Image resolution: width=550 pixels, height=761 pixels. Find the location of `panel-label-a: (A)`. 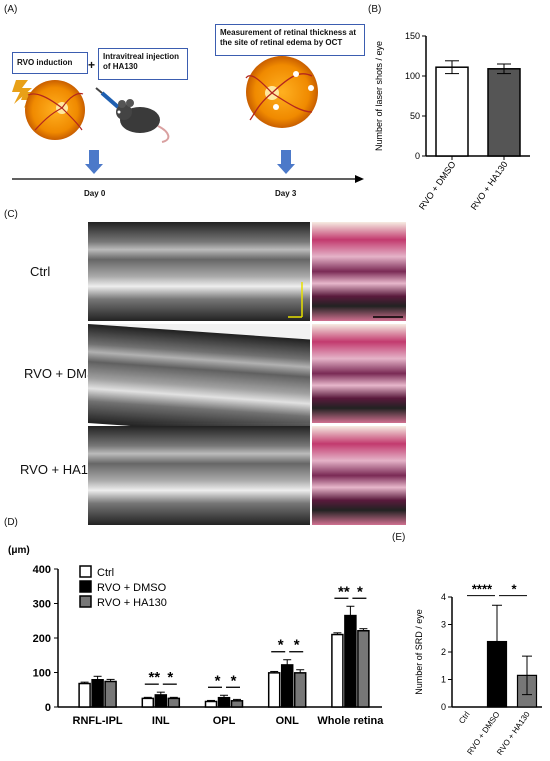

panel-label-a: (A) is located at coordinates (11, 9).